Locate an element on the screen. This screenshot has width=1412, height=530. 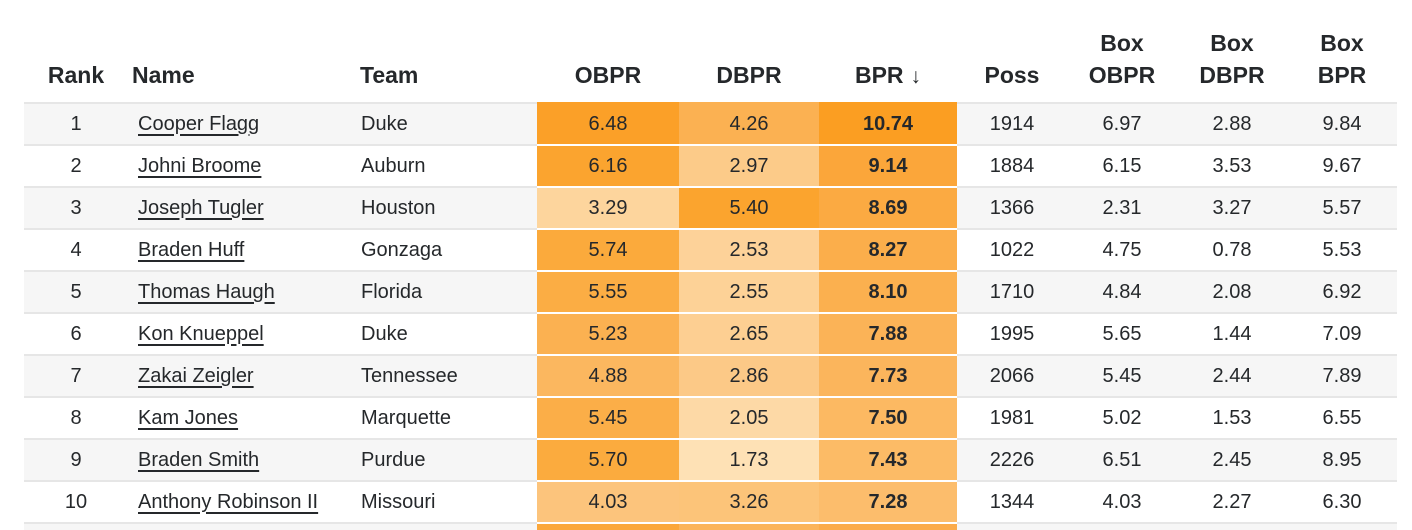
player-link: Joseph Tugler is located at coordinates (201, 207).